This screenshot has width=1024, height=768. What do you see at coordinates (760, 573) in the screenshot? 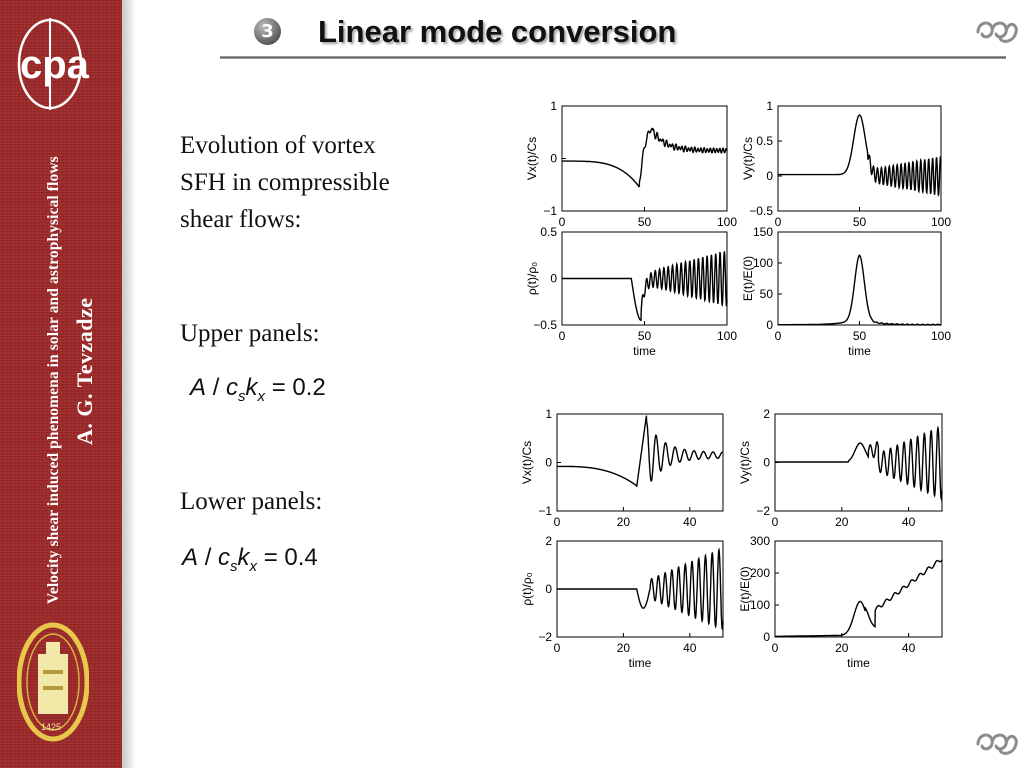
I see `y-tick-label: 200` at bounding box center [760, 573].